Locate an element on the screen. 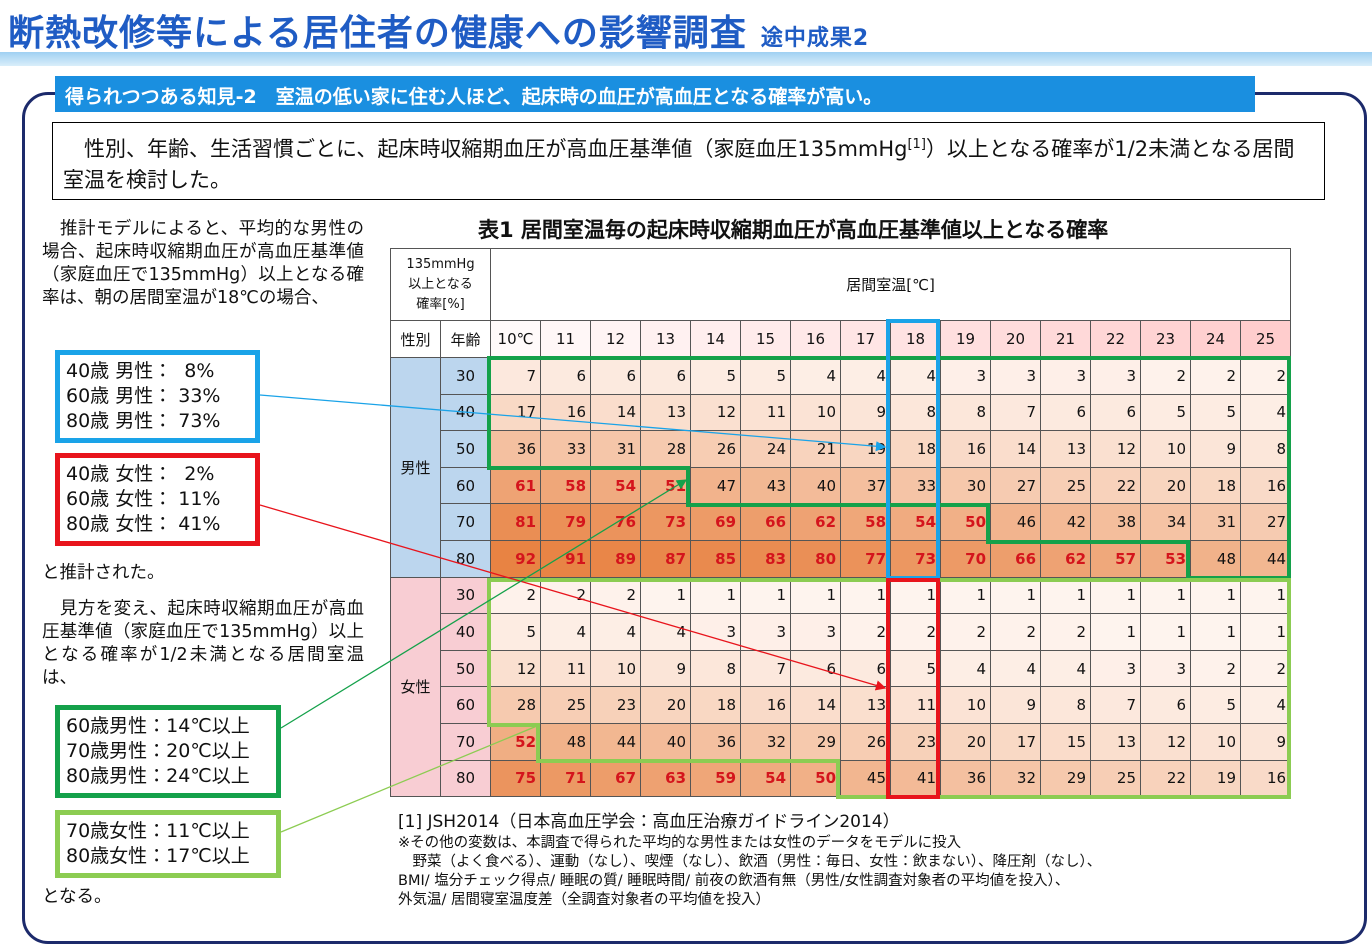 The image size is (1372, 949). value-cell: 76 is located at coordinates (616, 522).